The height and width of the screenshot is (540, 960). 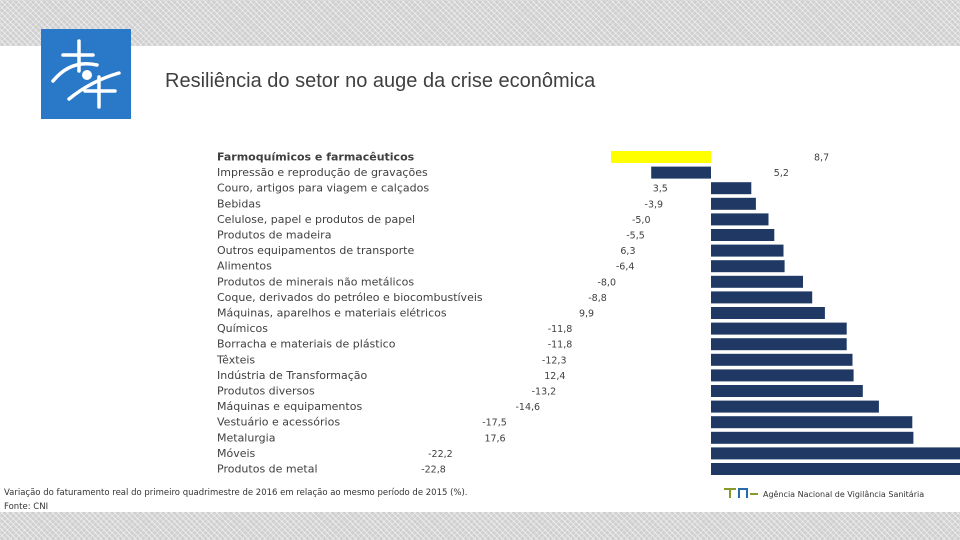 What do you see at coordinates (26, 507) in the screenshot?
I see `chart-source: Fonte: CNI` at bounding box center [26, 507].